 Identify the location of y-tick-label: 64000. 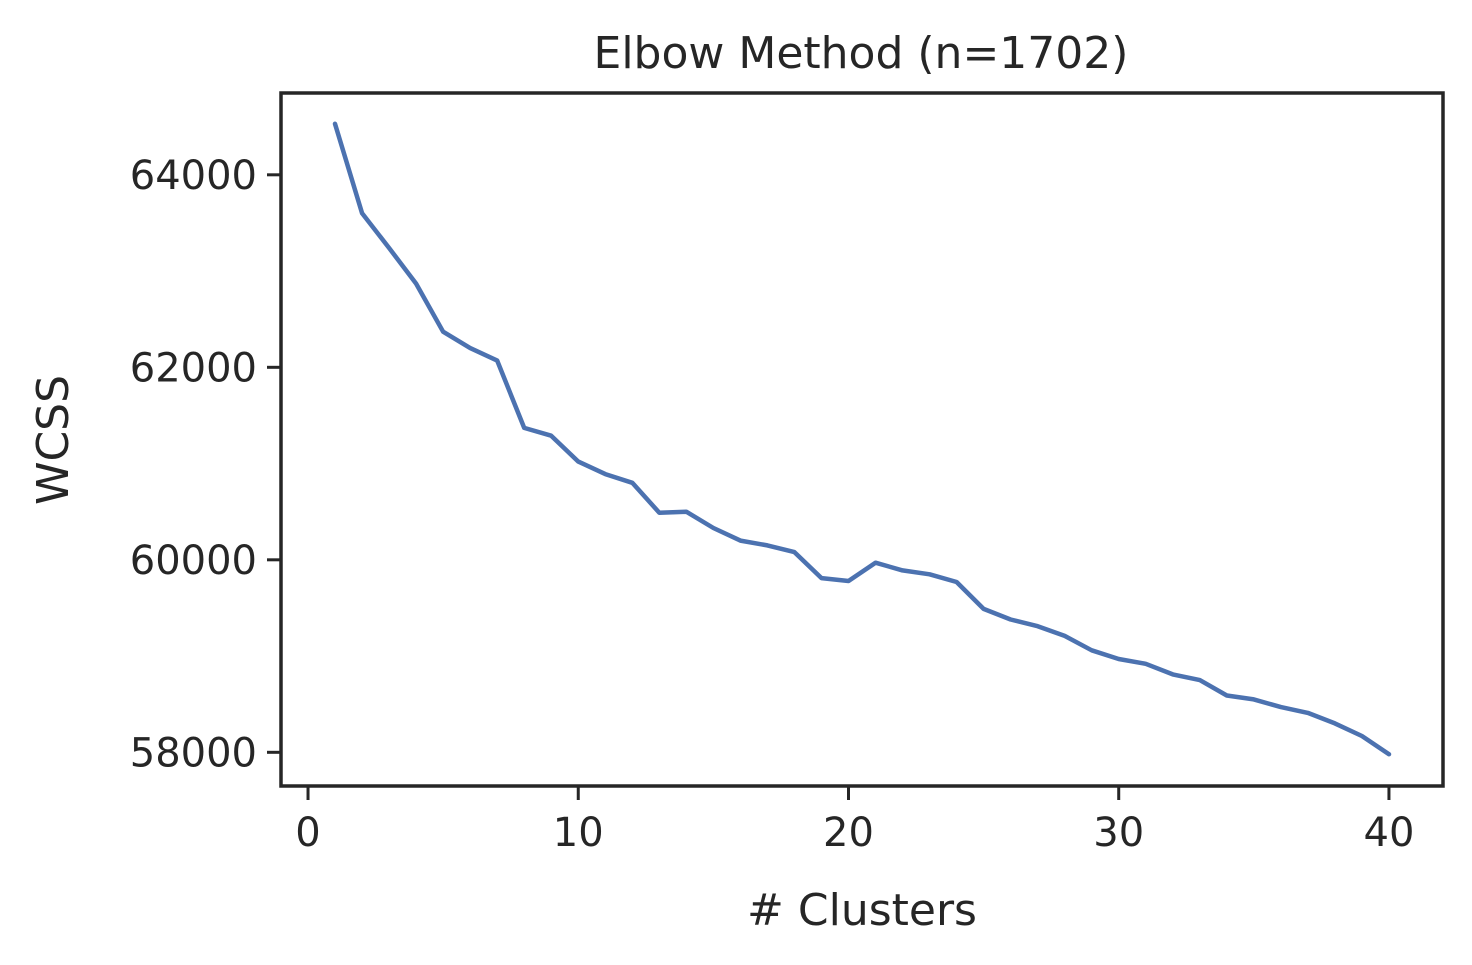
(193, 176).